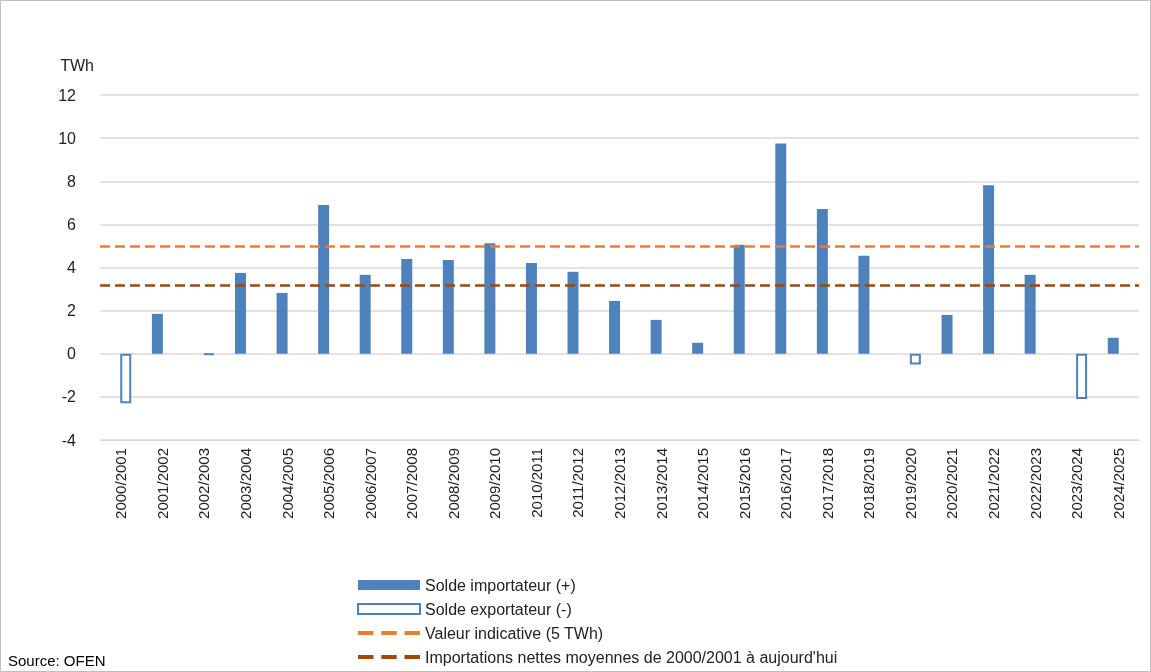  What do you see at coordinates (72, 311) in the screenshot?
I see `y-tick-label: 2` at bounding box center [72, 311].